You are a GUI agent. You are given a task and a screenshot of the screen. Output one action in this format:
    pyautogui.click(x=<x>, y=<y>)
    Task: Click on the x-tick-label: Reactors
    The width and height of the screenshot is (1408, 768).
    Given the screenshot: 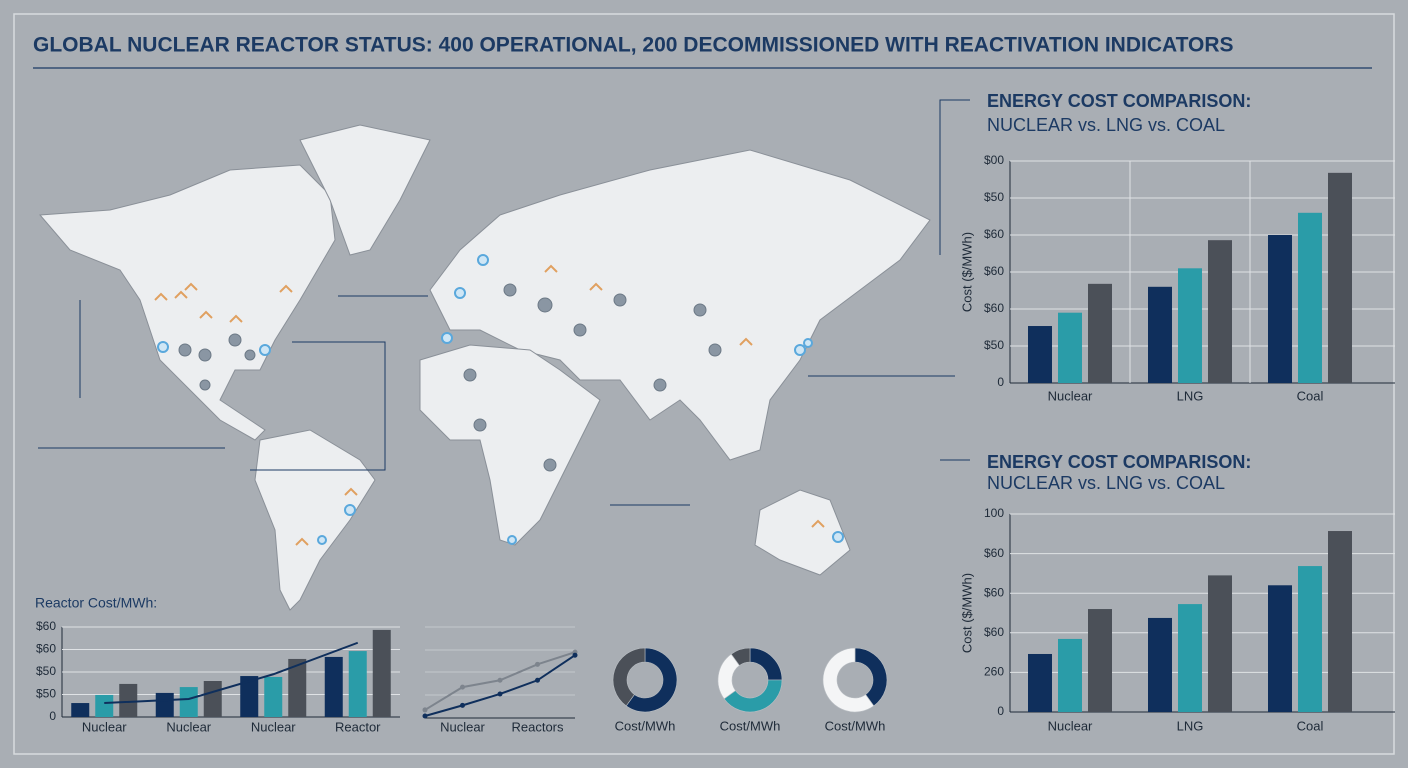 What is the action you would take?
    pyautogui.click(x=537, y=726)
    